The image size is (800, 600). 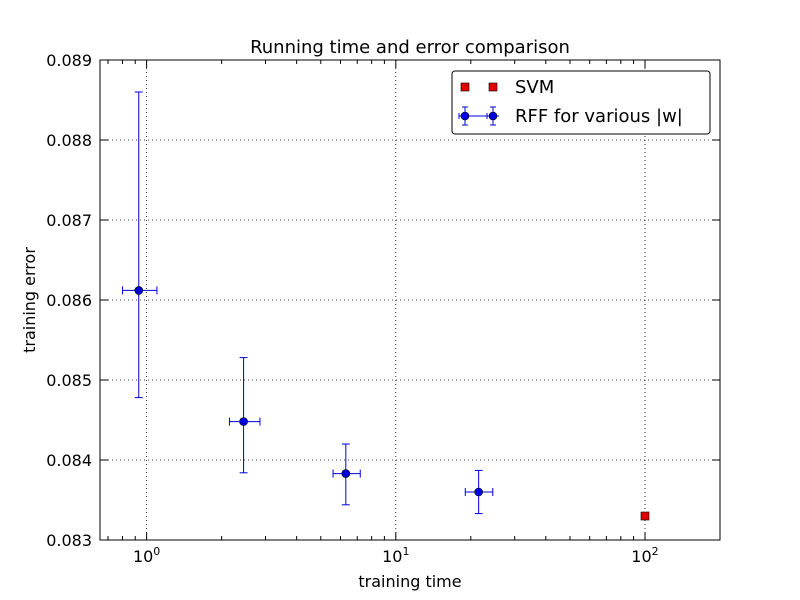 I want to click on legend-entry: RFF for various |w|, so click(x=570, y=116).